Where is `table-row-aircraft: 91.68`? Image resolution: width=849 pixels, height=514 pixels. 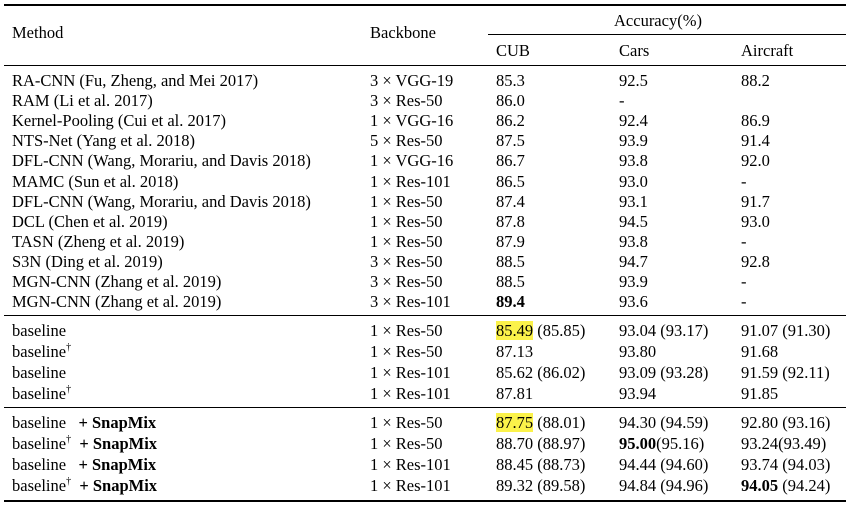 table-row-aircraft: 91.68 is located at coordinates (760, 351).